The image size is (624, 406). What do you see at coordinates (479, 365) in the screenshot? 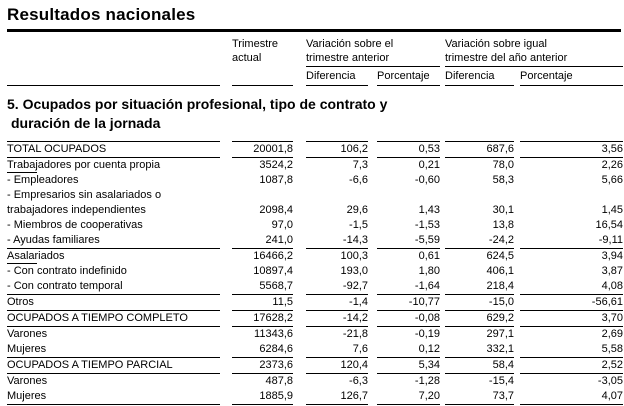
I see `row-value: 58,4` at bounding box center [479, 365].